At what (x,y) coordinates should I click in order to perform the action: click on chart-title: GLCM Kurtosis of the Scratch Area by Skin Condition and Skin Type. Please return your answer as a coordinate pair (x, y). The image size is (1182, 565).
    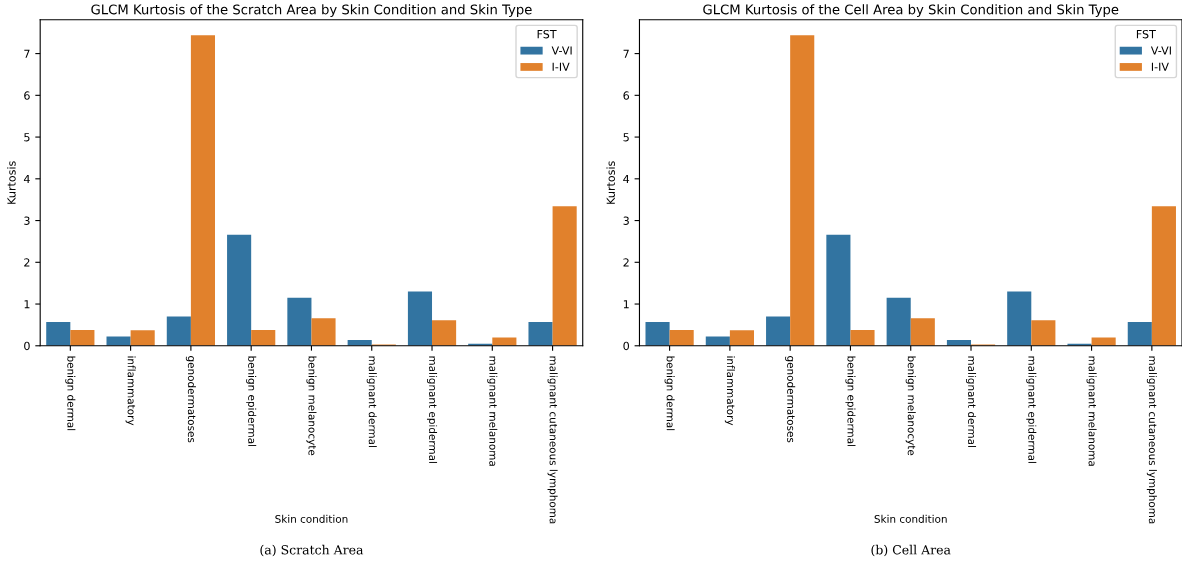
    Looking at the image, I should click on (311, 10).